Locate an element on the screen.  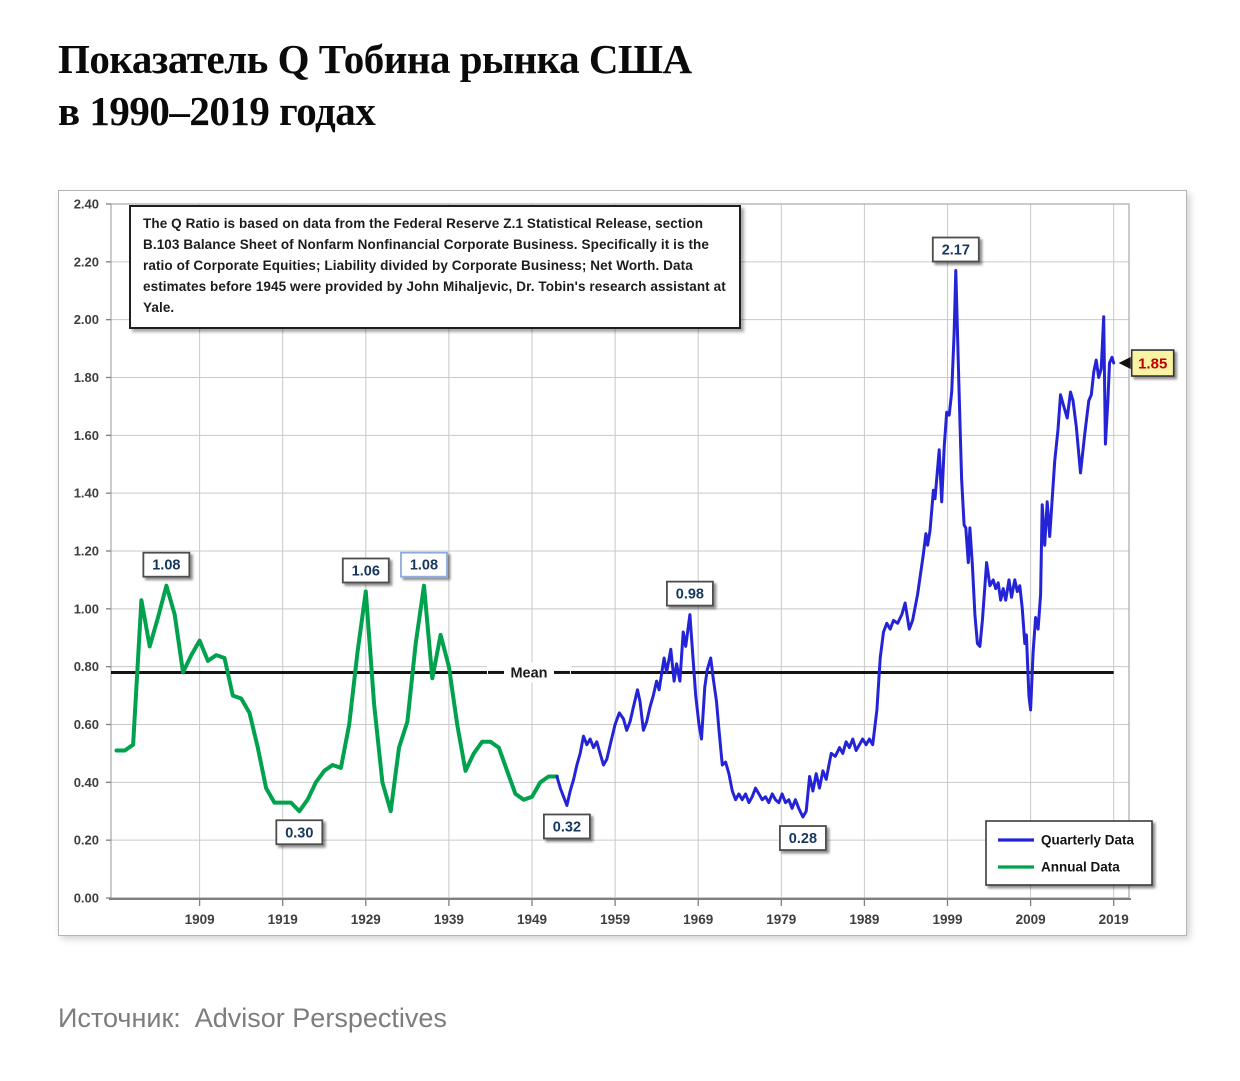
x-axis-label: 1959 is located at coordinates (615, 919).